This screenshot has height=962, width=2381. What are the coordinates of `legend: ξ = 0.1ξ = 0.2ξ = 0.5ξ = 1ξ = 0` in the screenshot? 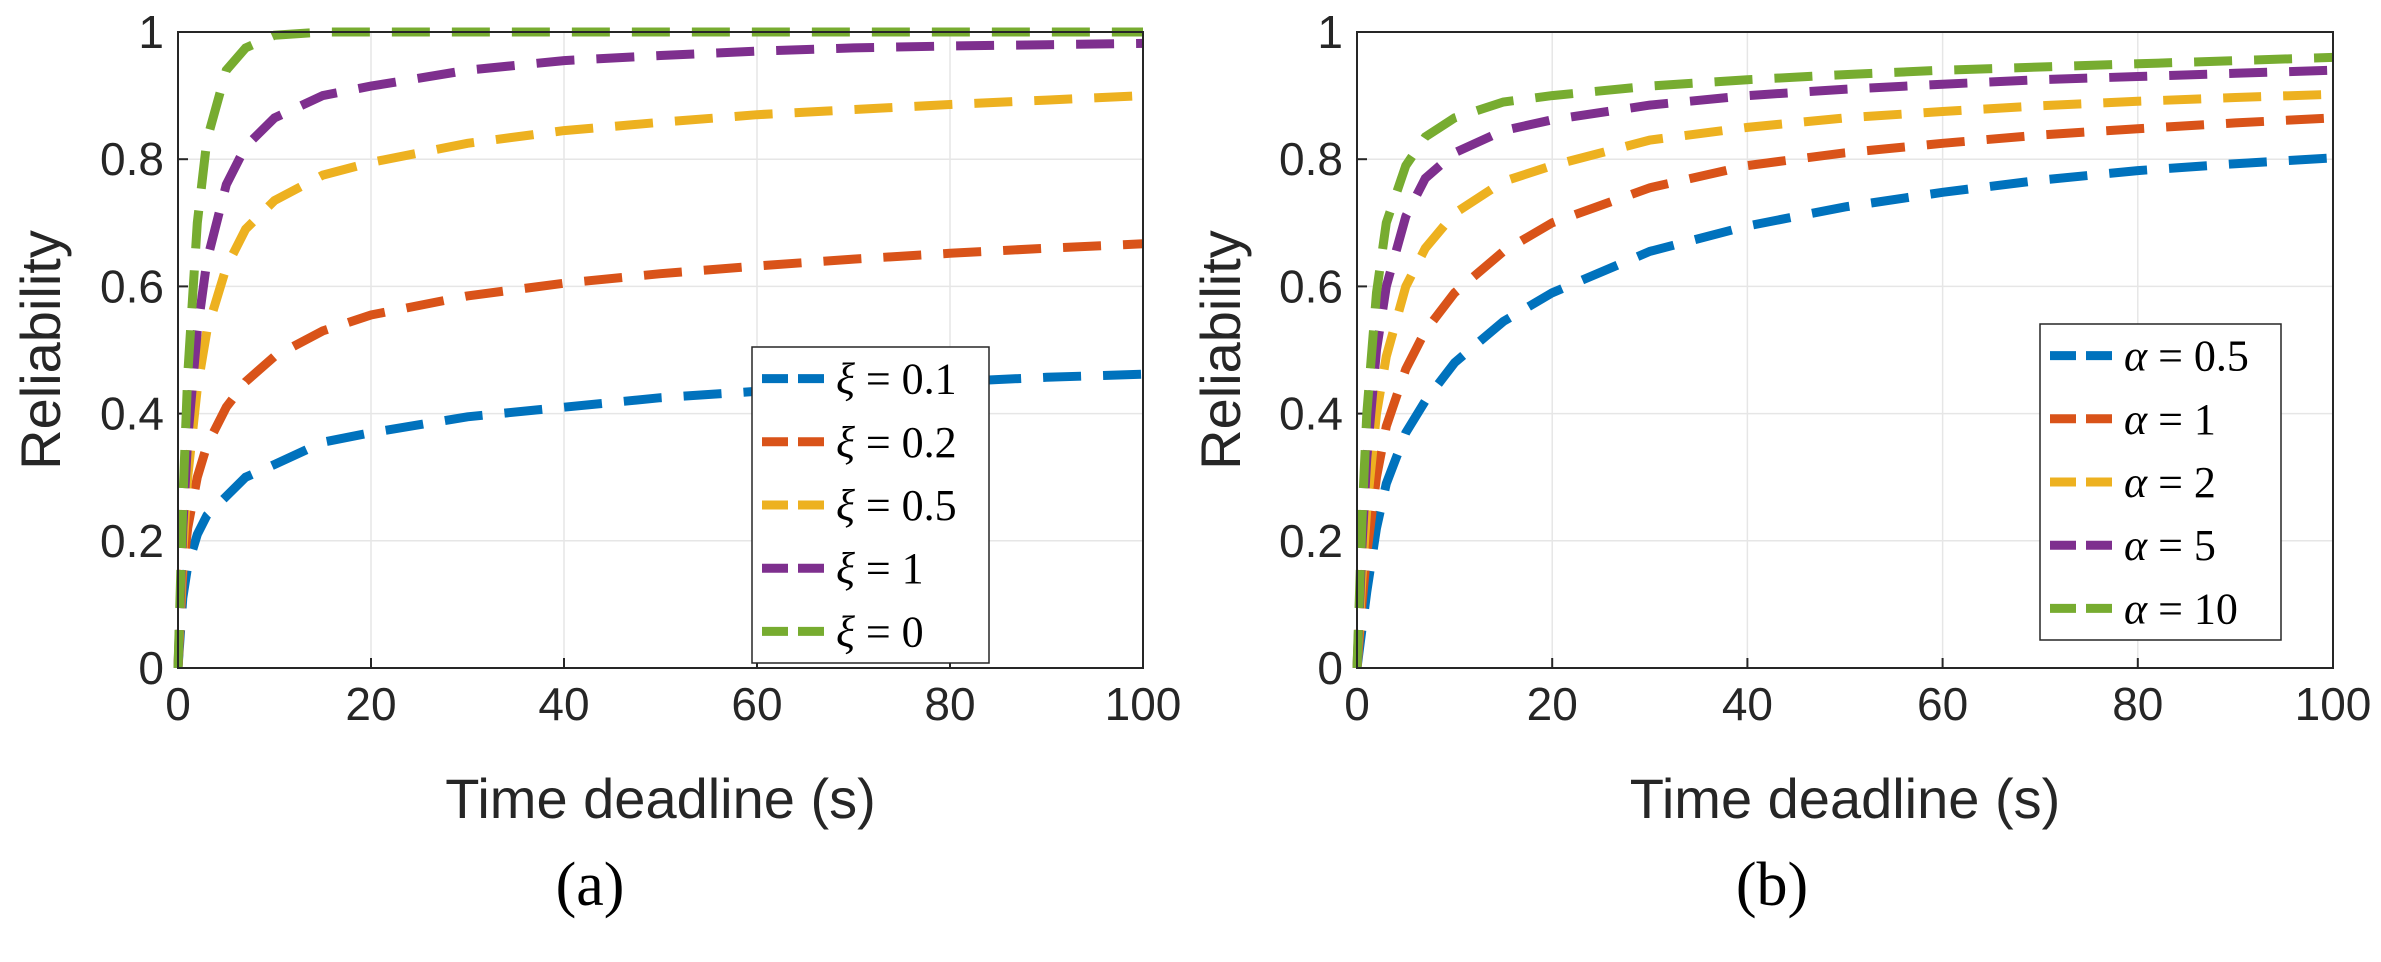 It's located at (870, 505).